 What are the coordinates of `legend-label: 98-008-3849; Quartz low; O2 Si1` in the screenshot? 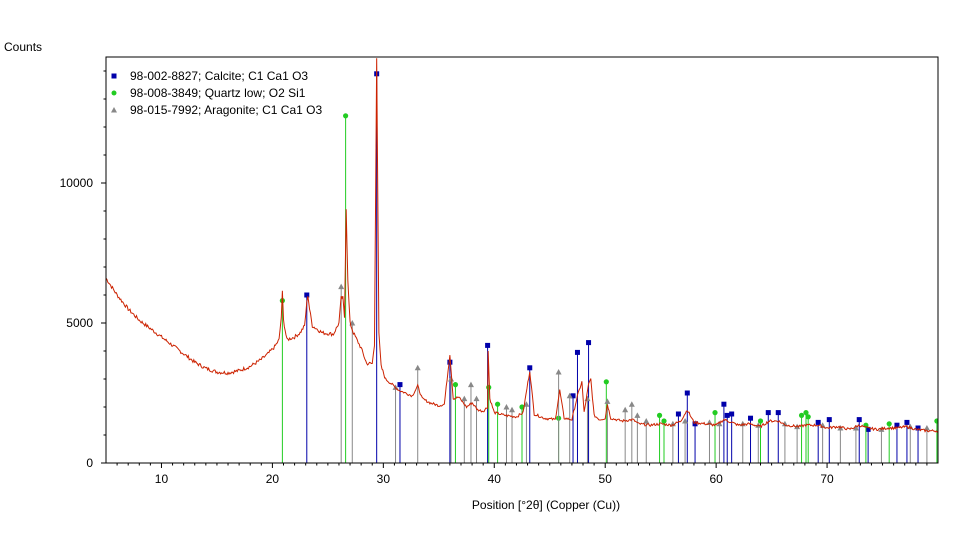 It's located at (218, 93).